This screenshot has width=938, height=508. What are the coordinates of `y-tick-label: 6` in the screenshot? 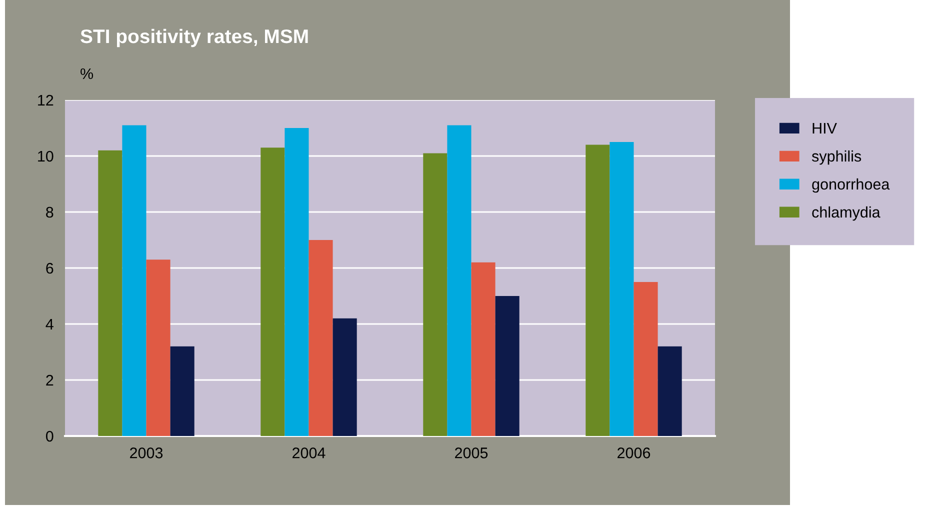 It's located at (50, 268).